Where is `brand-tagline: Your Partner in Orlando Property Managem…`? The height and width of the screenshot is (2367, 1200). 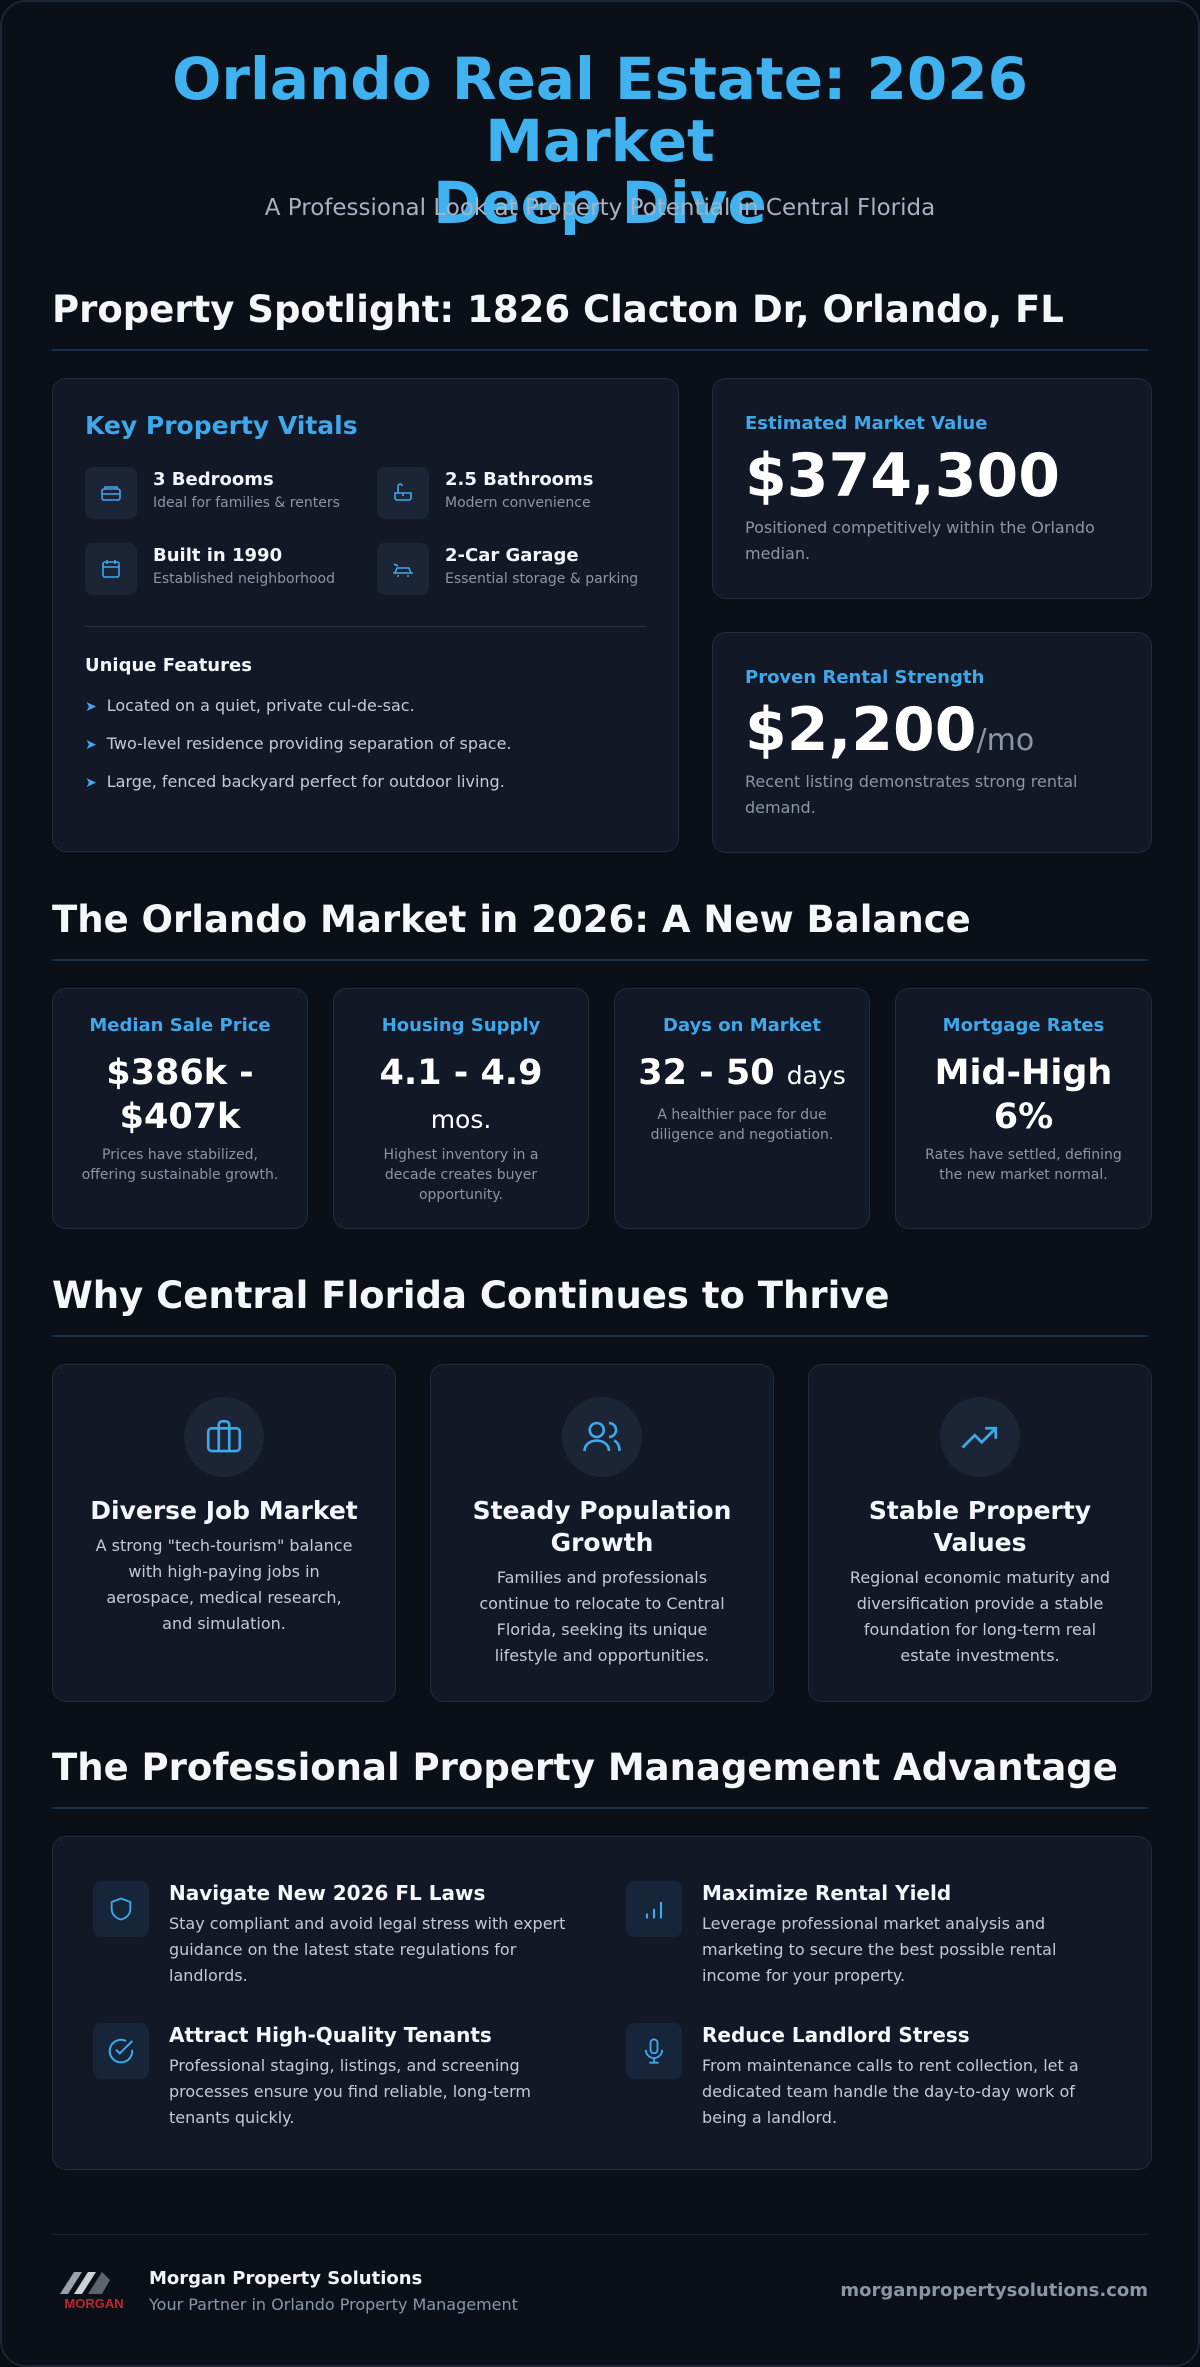
brand-tagline: Your Partner in Orlando Property Managem… is located at coordinates (333, 2304).